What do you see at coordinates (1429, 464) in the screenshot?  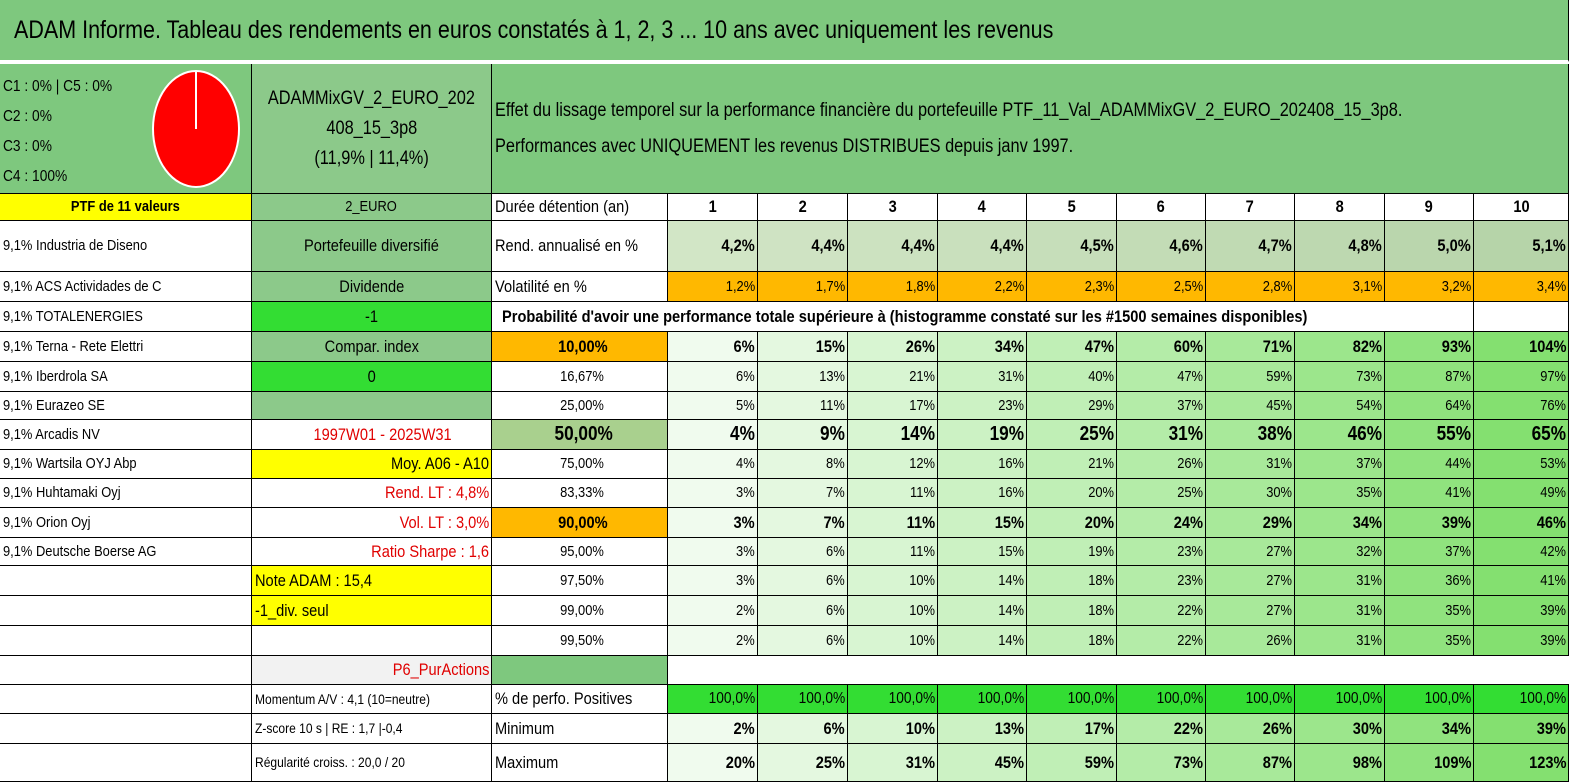 I see `prob-value-r5-c9: 44%` at bounding box center [1429, 464].